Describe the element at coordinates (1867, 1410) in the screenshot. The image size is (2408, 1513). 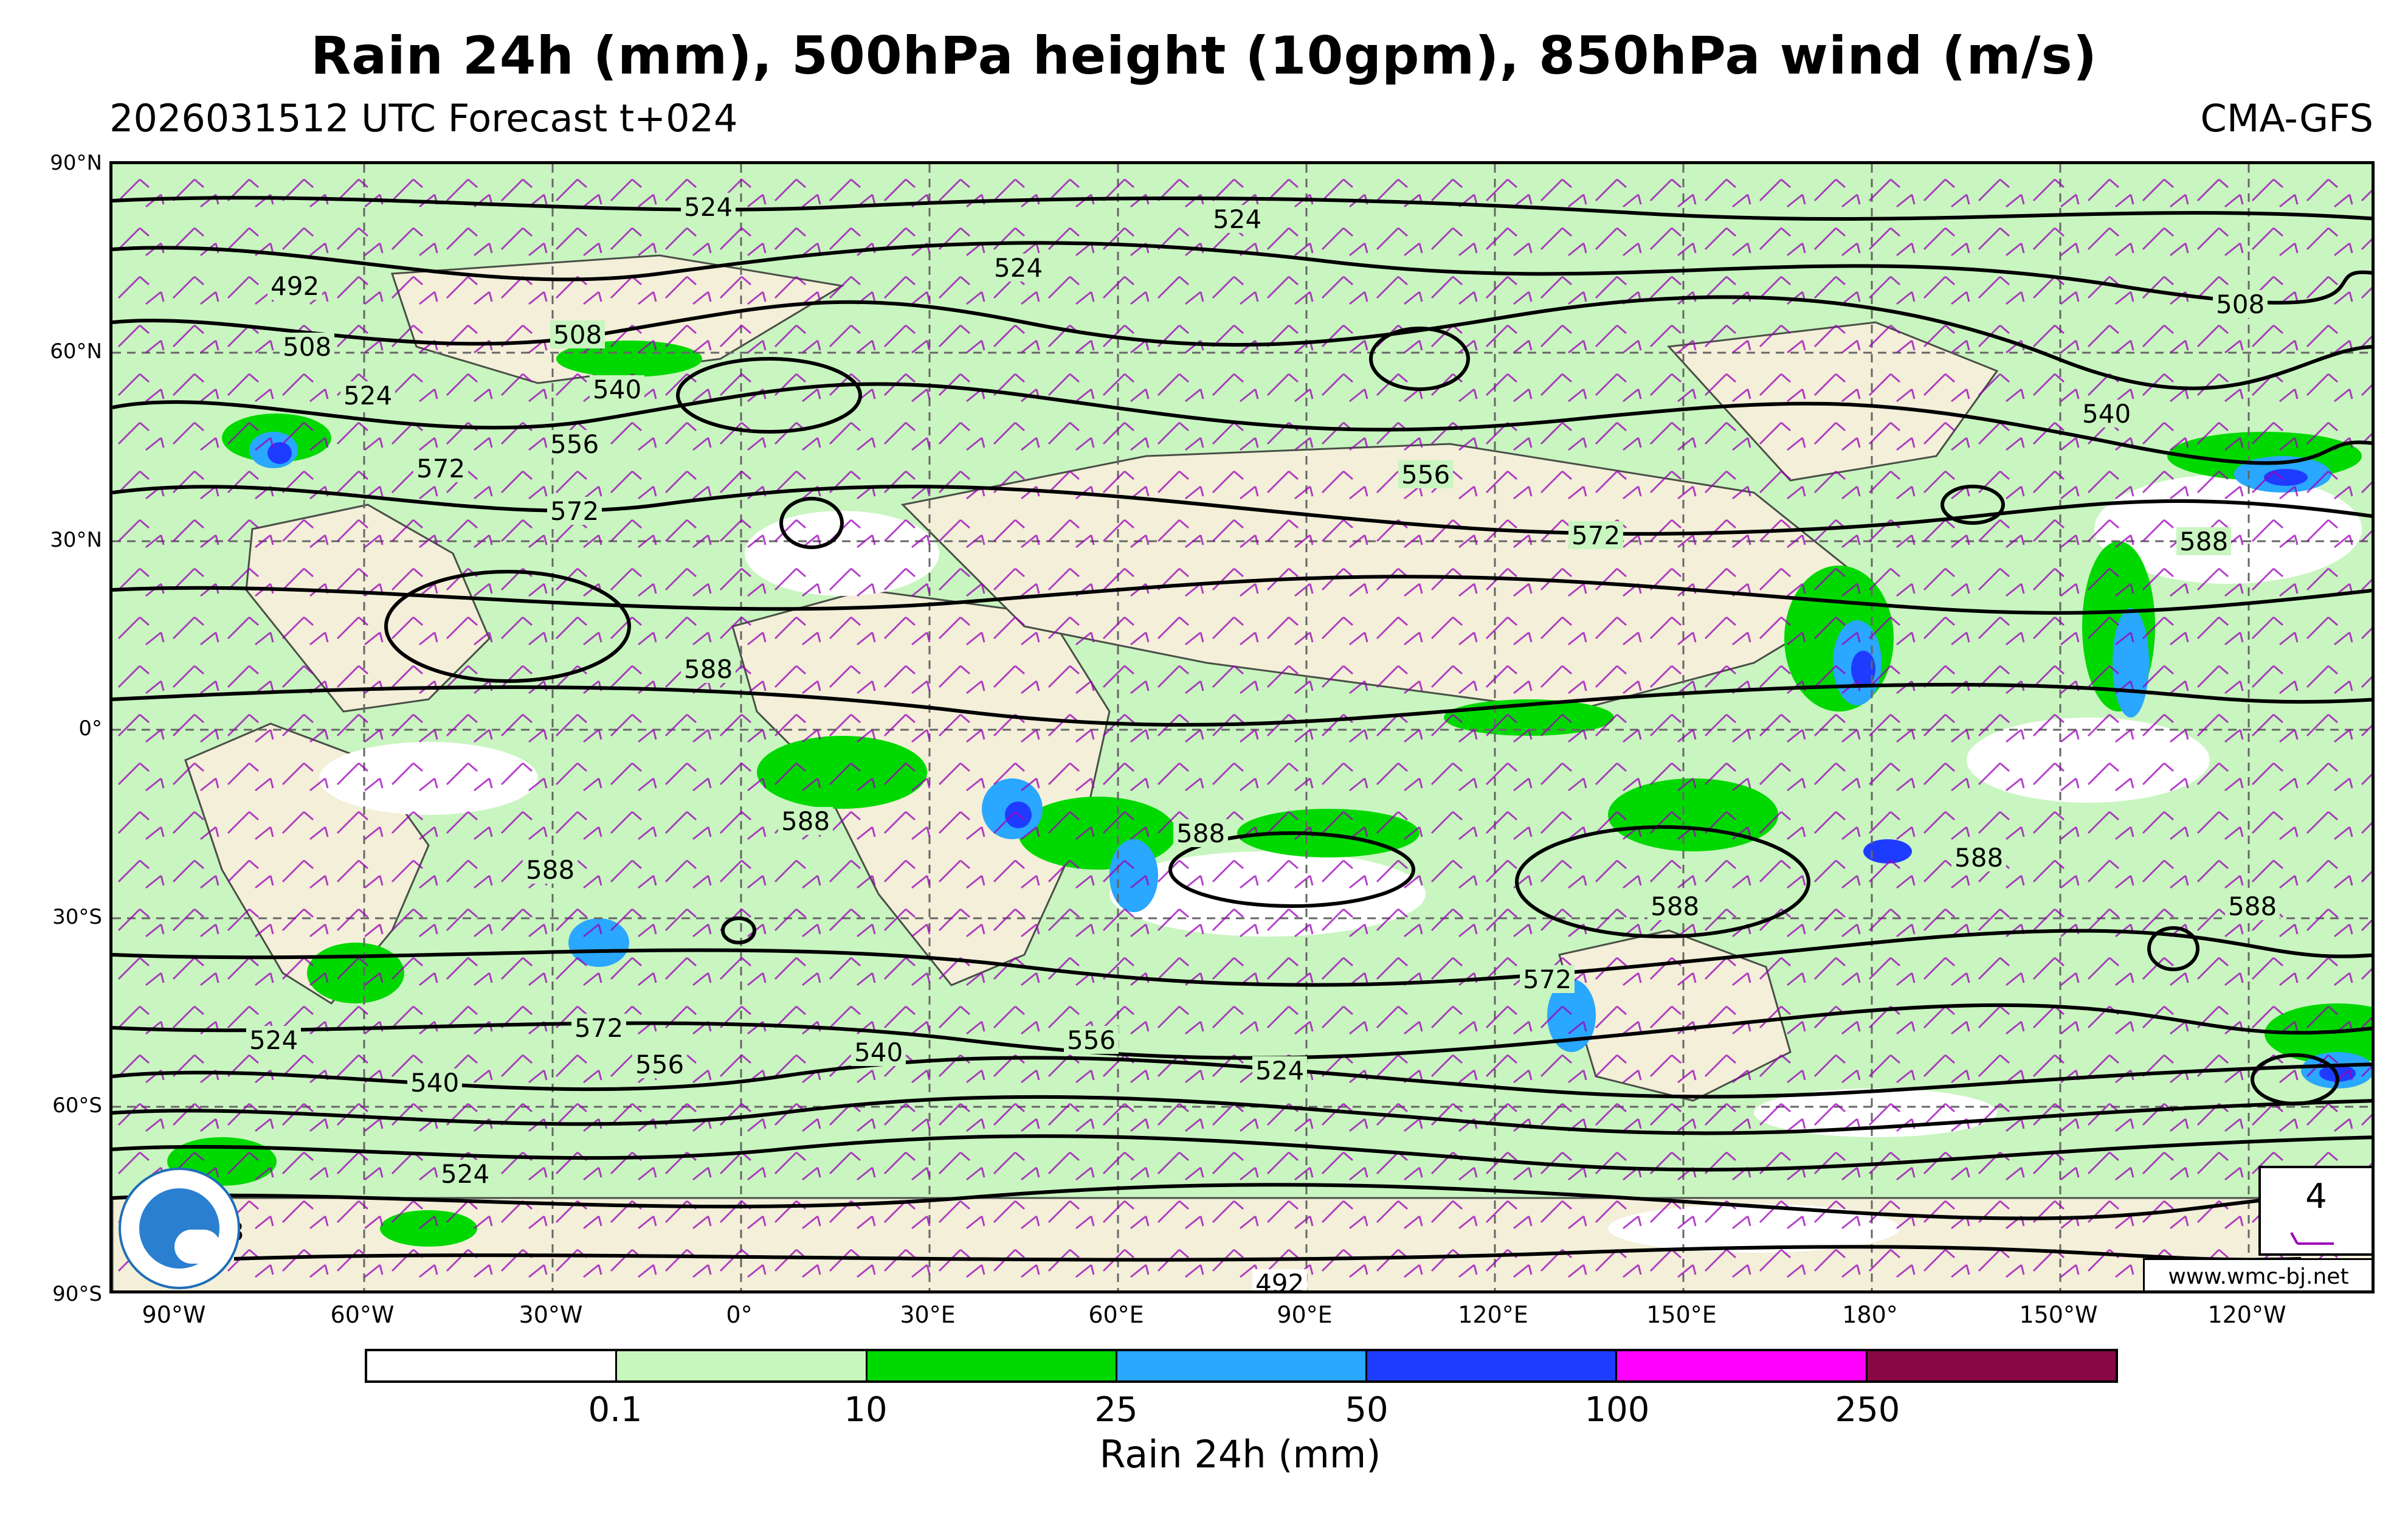
I see `colorbar-tick: 250` at that location.